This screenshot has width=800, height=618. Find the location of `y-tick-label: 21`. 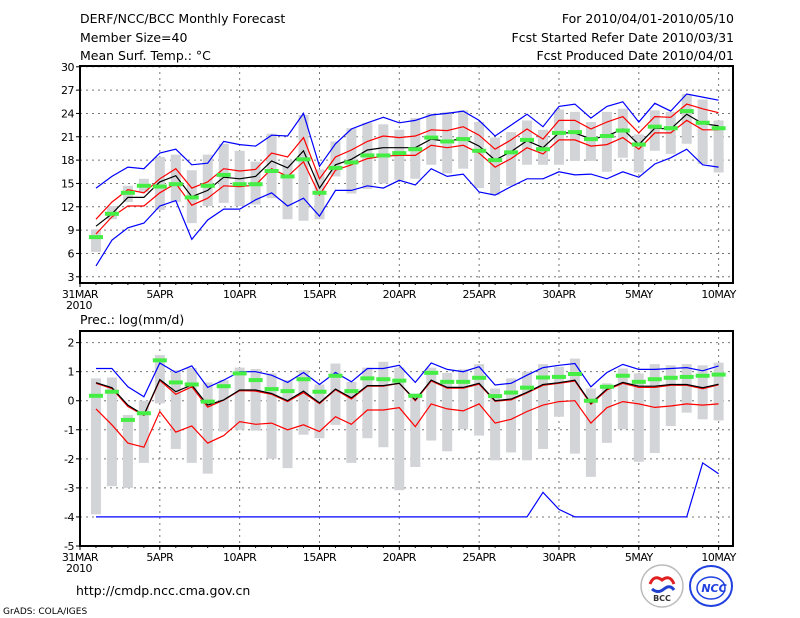

y-tick-label: 21 is located at coordinates (67, 137).